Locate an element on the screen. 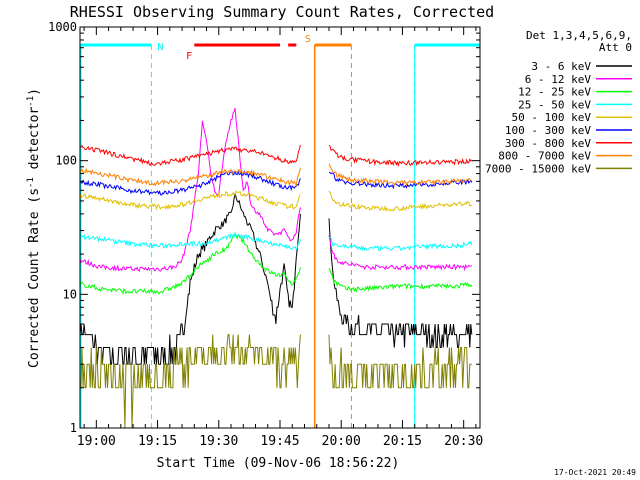  x-axis-label: Start Time (09-Nov-06 18:56:22) is located at coordinates (278, 463).